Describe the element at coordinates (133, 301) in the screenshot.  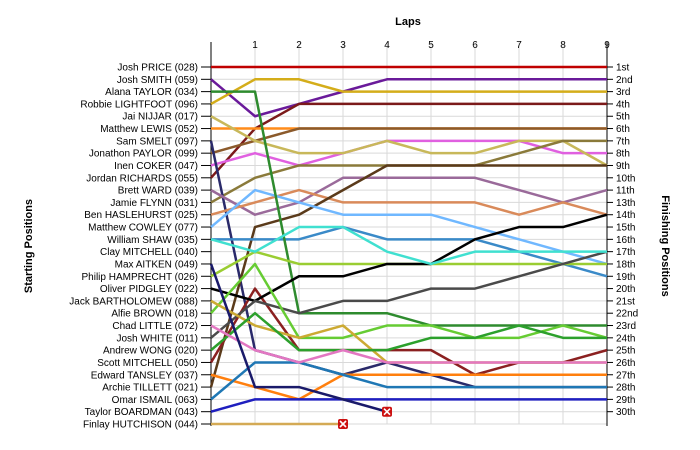
I see `starting-driver-label: Jack BARTHOLOMEW (088)` at that location.